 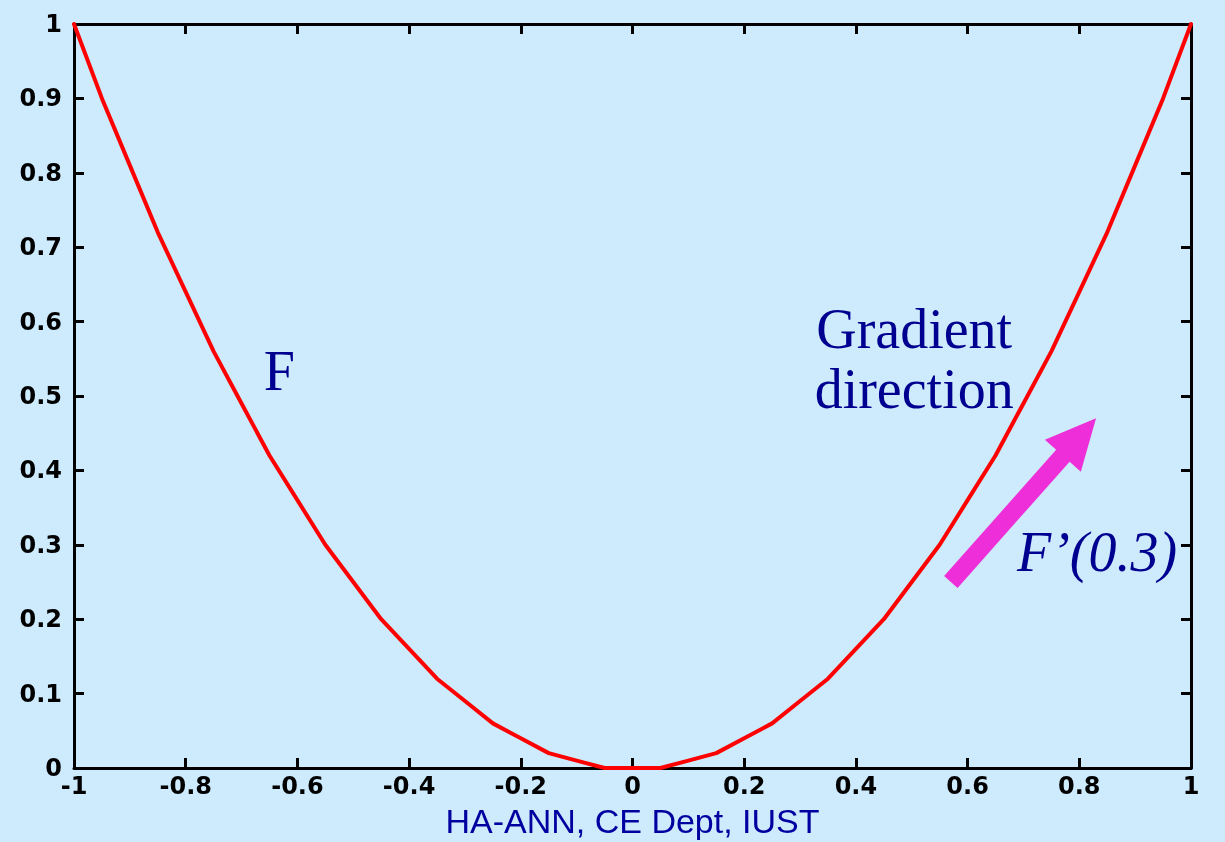 I want to click on x-tick-label: 0.6, so click(x=967, y=786).